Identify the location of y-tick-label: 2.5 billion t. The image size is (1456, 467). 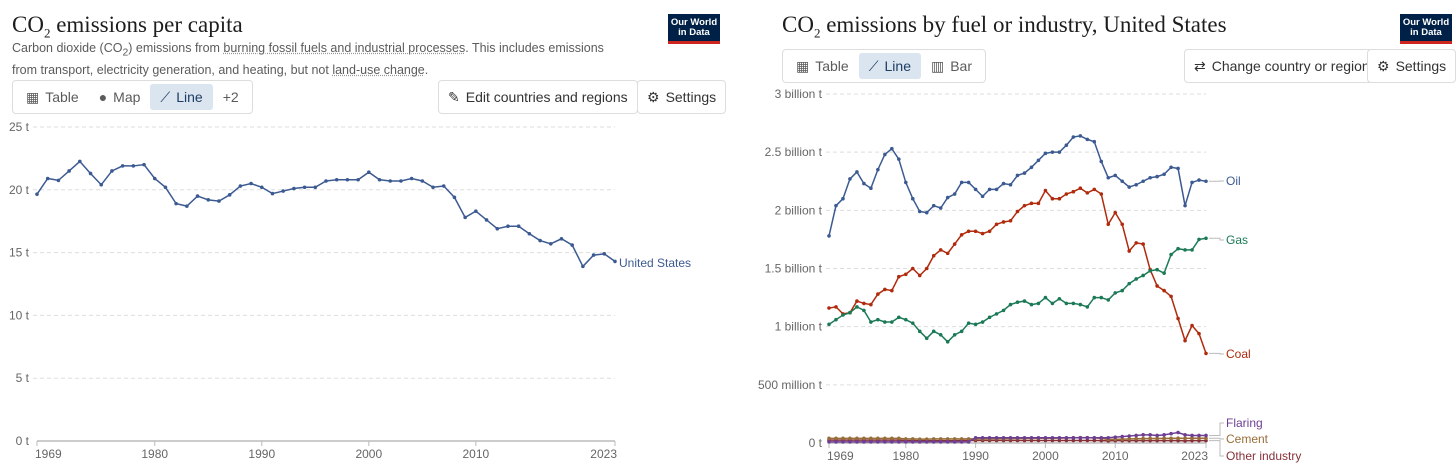
(794, 152).